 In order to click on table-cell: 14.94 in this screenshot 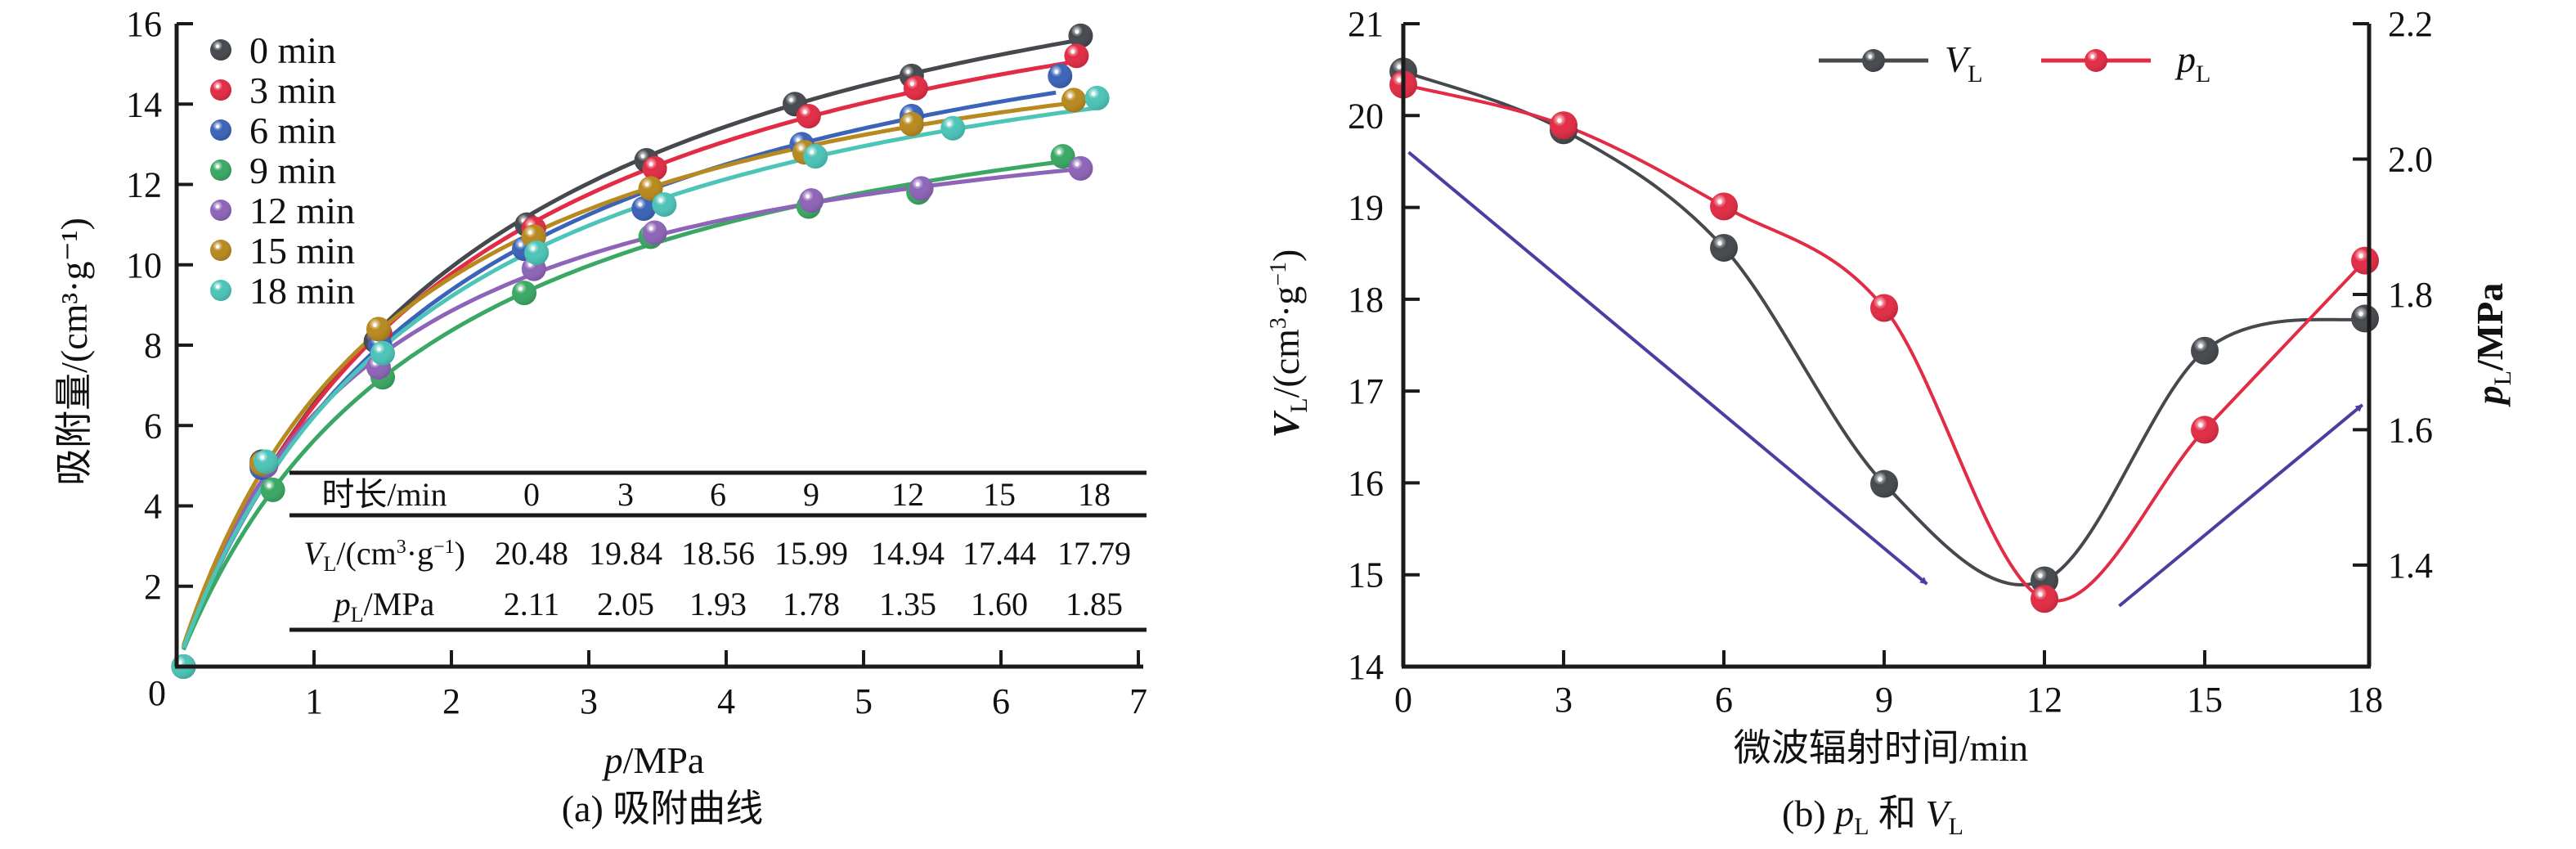, I will do `click(908, 553)`.